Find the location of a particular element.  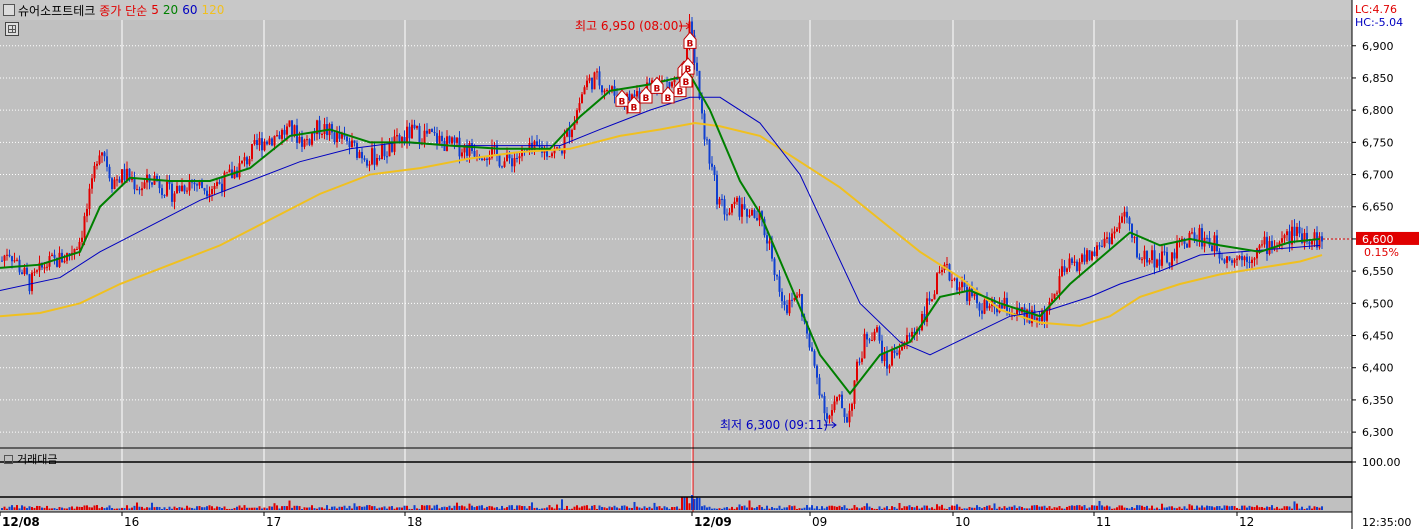

panel-icon is located at coordinates (8, 459).